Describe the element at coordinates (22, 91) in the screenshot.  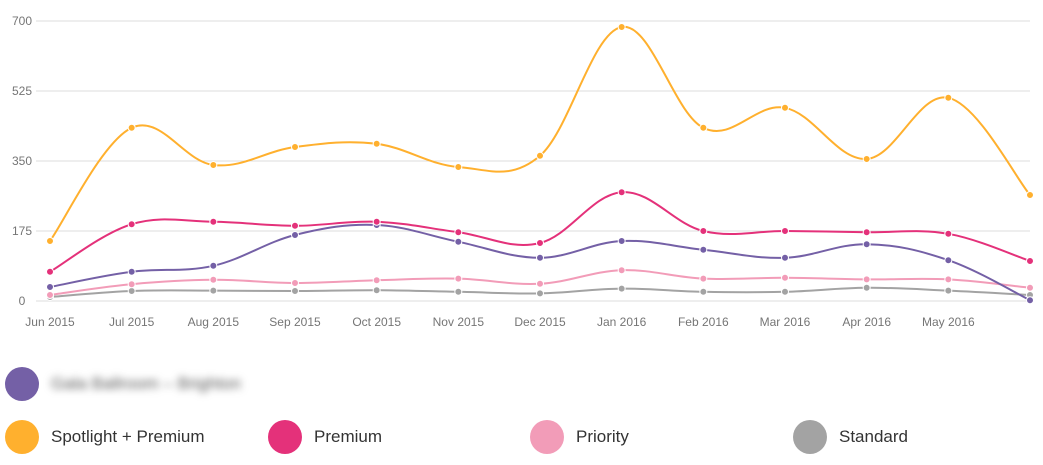
I see `y-tick-label: 525` at that location.